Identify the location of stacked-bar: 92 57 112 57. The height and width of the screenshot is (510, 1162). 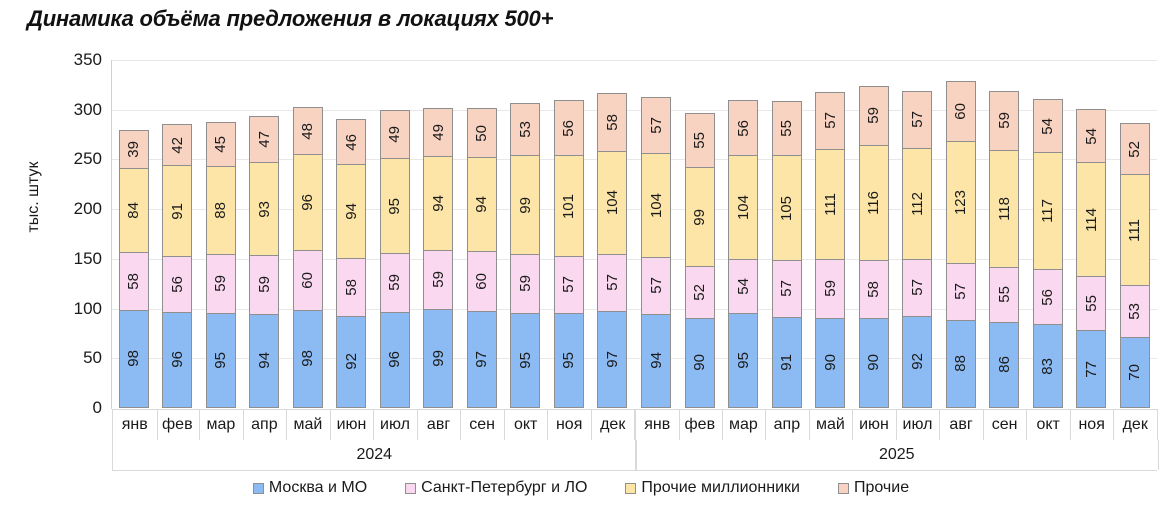
(917, 249).